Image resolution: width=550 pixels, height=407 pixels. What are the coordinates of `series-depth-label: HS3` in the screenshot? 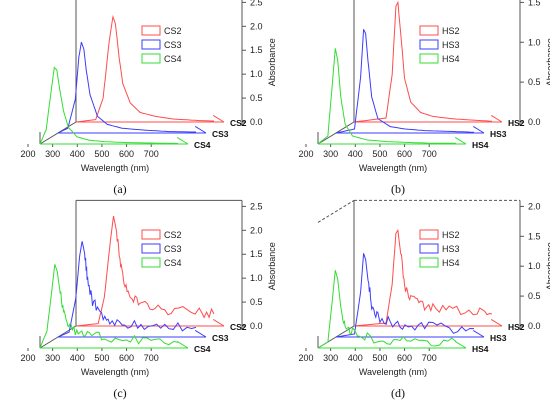 It's located at (498, 134).